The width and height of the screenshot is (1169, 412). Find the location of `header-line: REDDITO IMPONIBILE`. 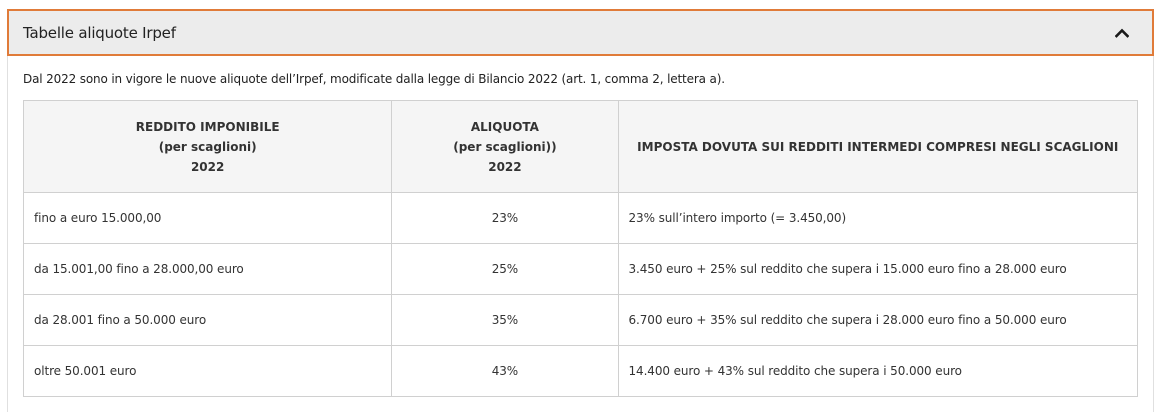

header-line: REDDITO IMPONIBILE is located at coordinates (207, 126).